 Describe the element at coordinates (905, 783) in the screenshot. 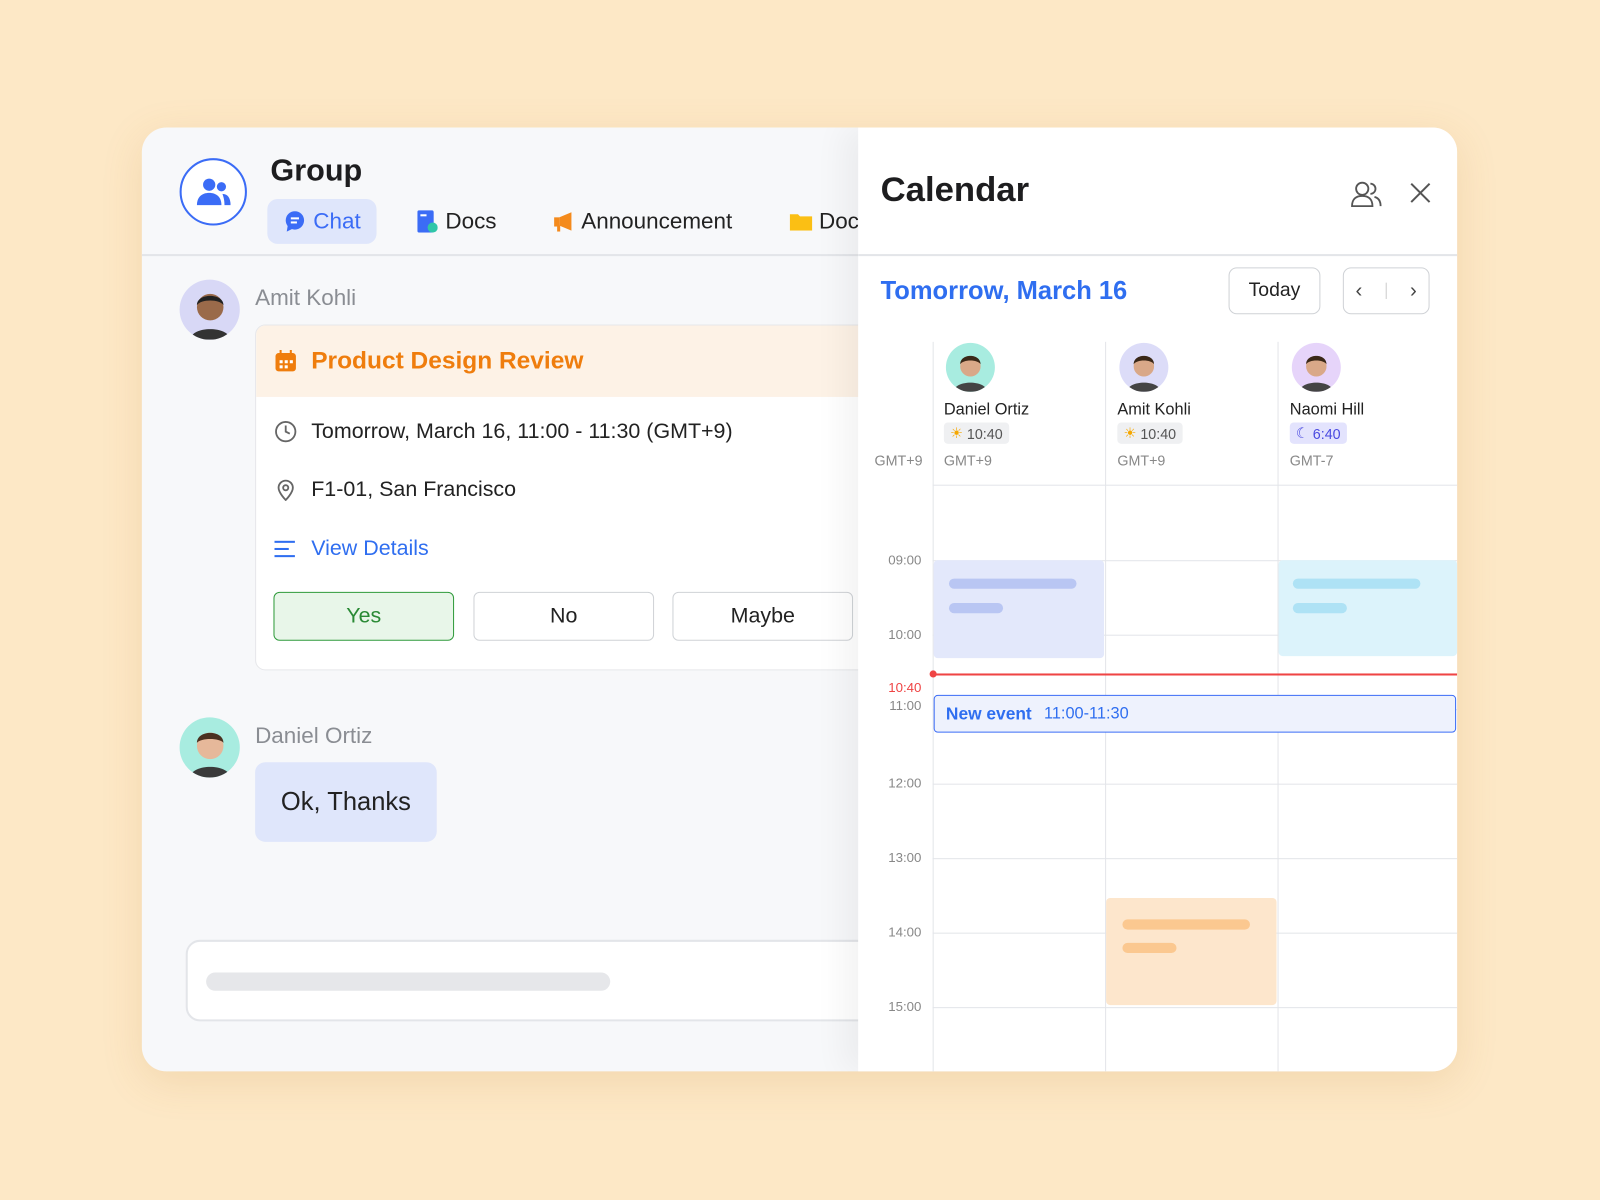

I see `hour-label: 12:00` at that location.